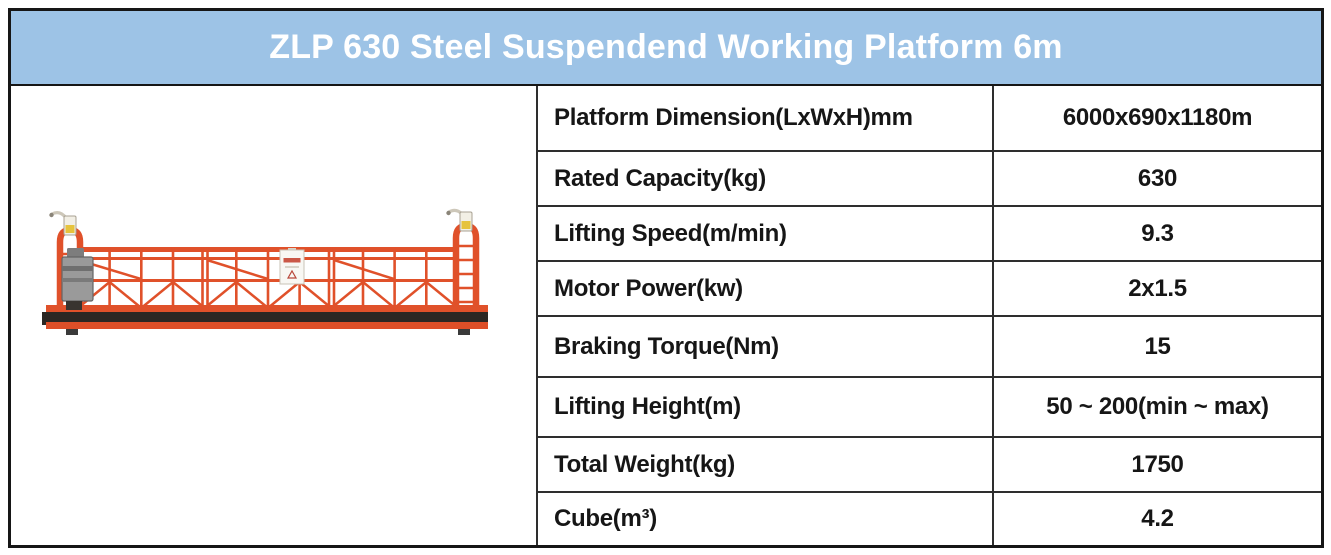 The height and width of the screenshot is (555, 1331). Describe the element at coordinates (1157, 288) in the screenshot. I see `spec-value: 2x1.5` at that location.